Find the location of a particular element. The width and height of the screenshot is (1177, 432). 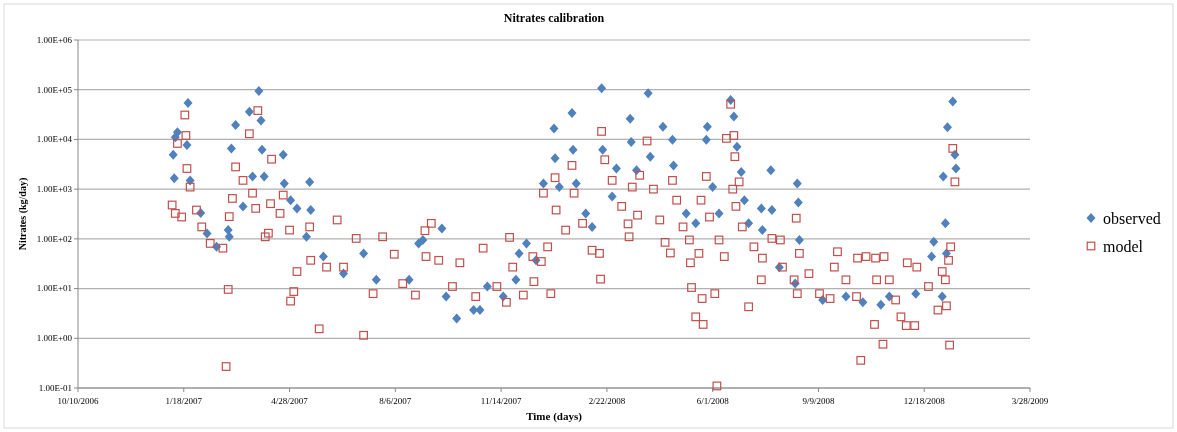

x-axis-title: Time (days) is located at coordinates (554, 416).